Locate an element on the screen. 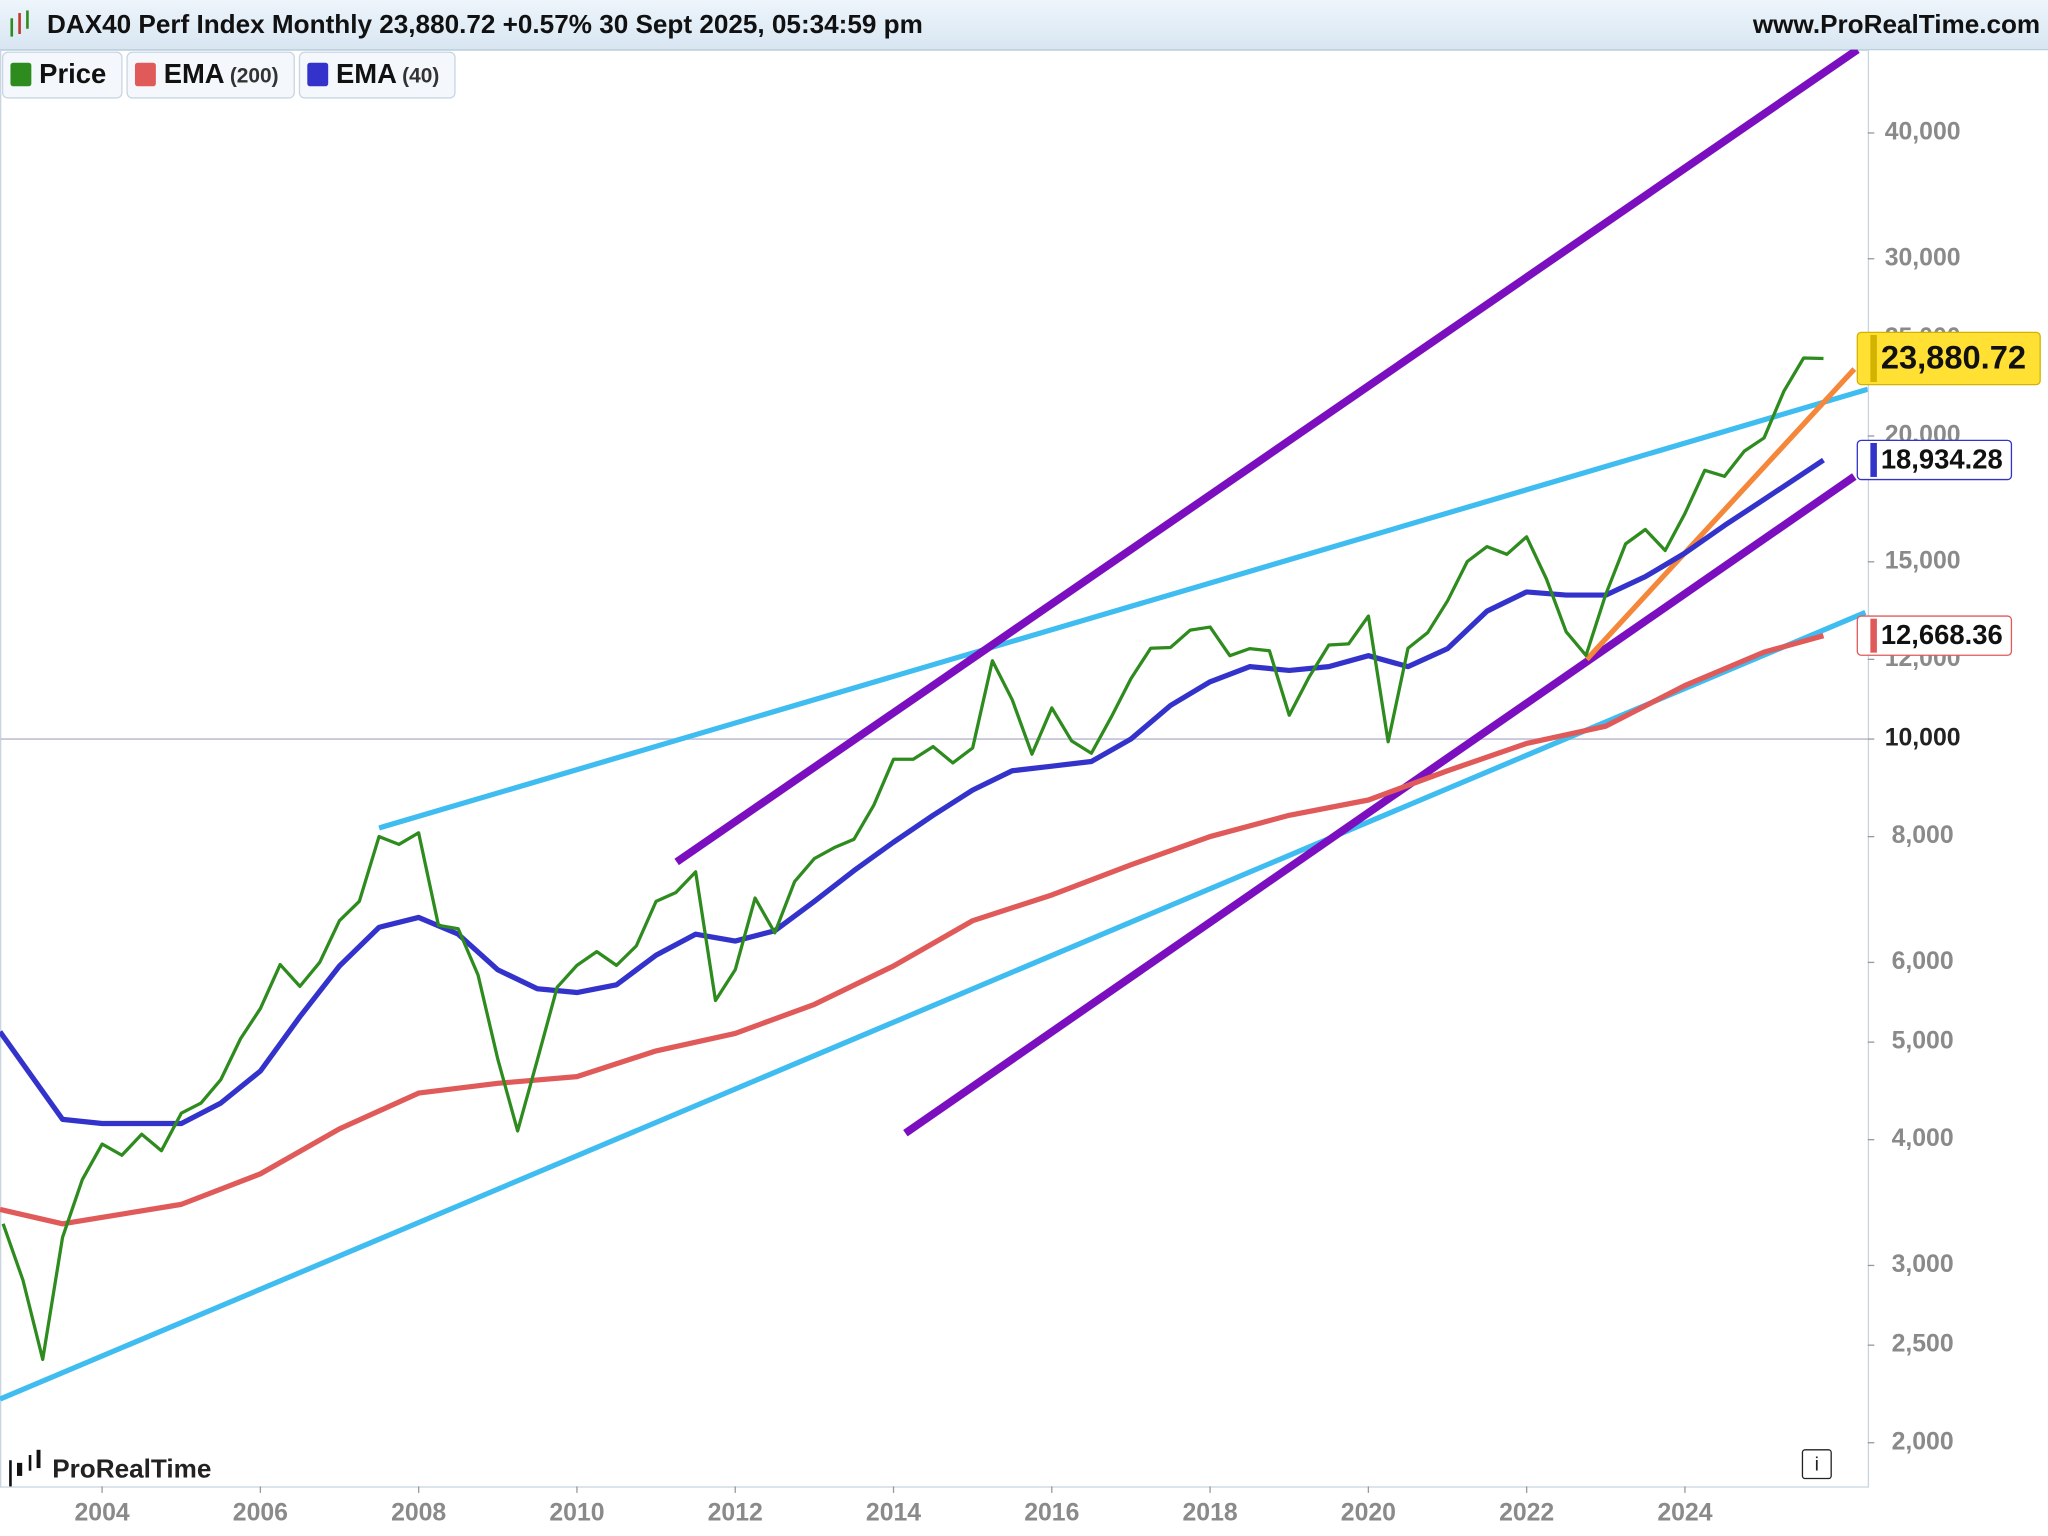 The image size is (2048, 1536). y-tick-label: 3,000 is located at coordinates (1923, 1264).